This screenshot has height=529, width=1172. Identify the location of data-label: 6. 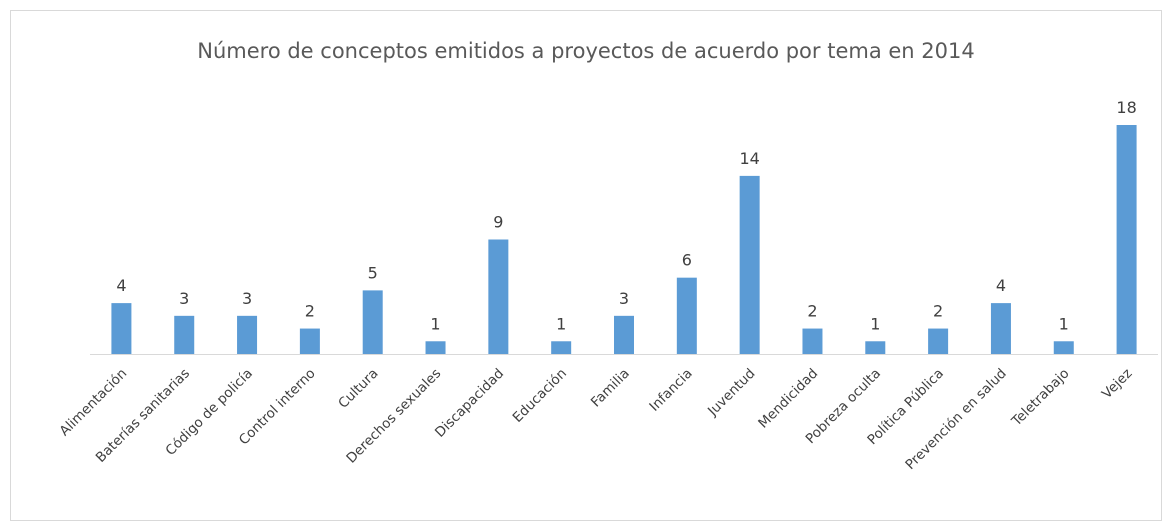
(687, 260).